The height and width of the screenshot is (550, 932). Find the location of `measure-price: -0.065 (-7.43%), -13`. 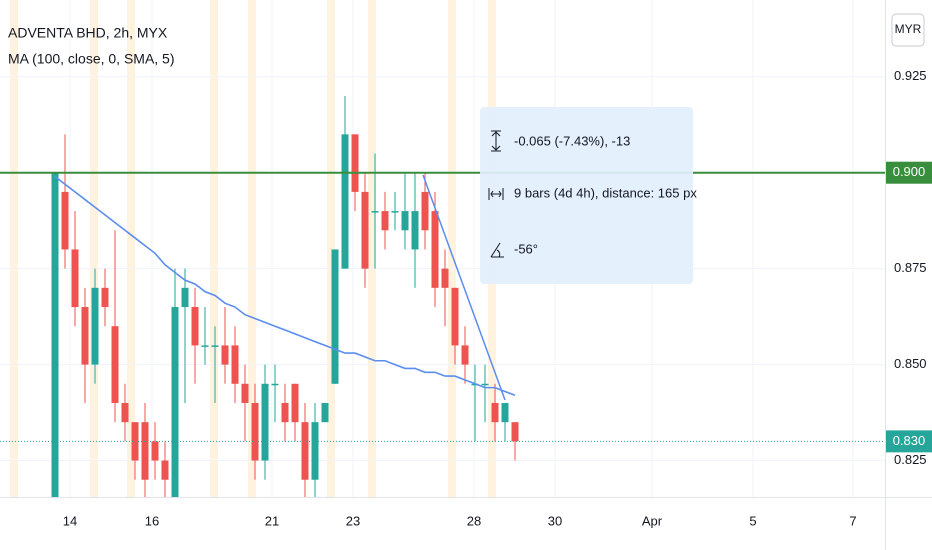

measure-price: -0.065 (-7.43%), -13 is located at coordinates (572, 140).